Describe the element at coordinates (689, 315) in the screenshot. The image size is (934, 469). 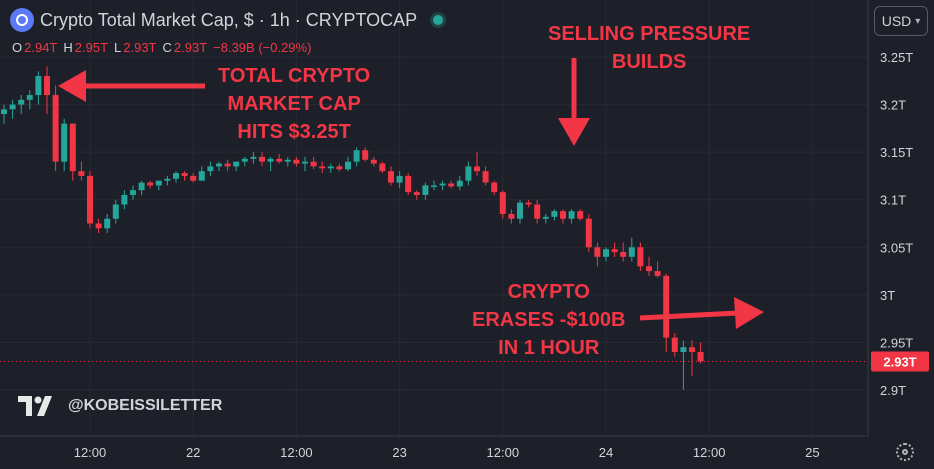
I see `annotation-crash-arrow-shaft` at that location.